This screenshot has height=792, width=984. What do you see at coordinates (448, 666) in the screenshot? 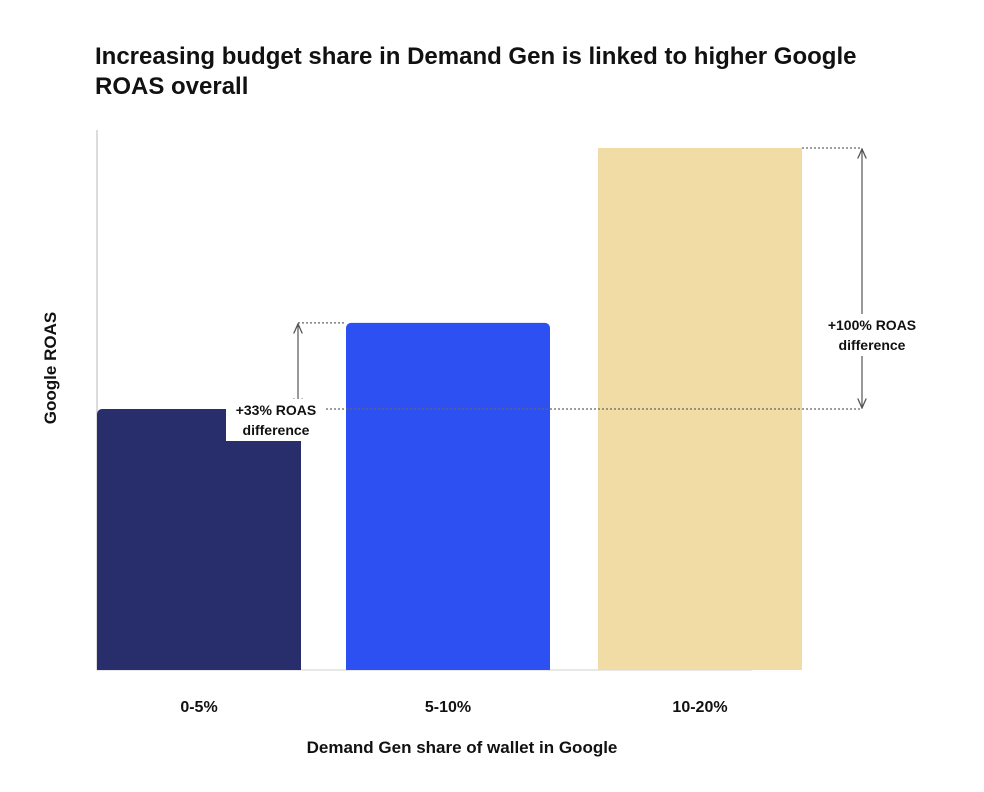
I see `bar-base-5-10%` at bounding box center [448, 666].